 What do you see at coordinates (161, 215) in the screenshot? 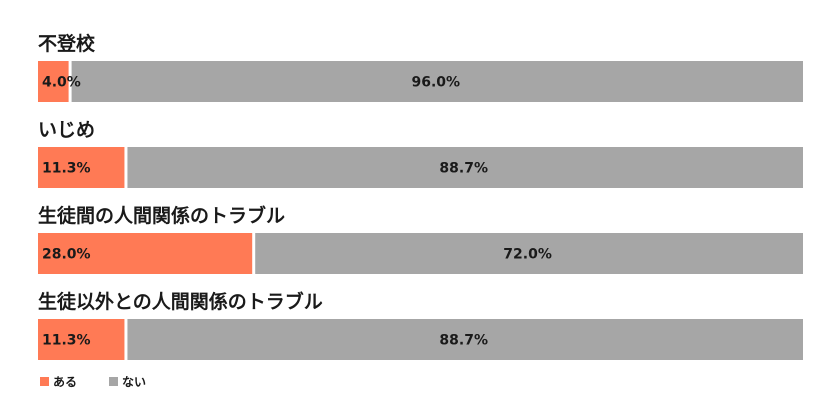
I see `category-label: 生徒間の人間関係のトラブル` at bounding box center [161, 215].